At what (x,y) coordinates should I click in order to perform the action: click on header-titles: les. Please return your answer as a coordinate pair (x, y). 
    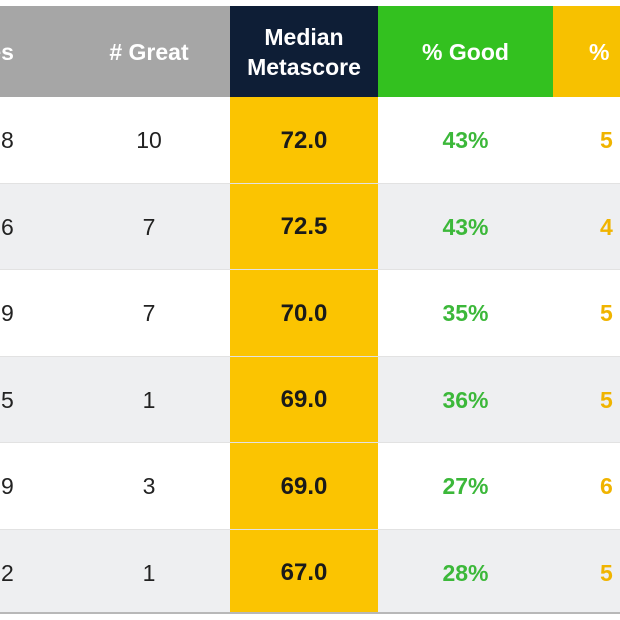
    Looking at the image, I should click on (7, 51).